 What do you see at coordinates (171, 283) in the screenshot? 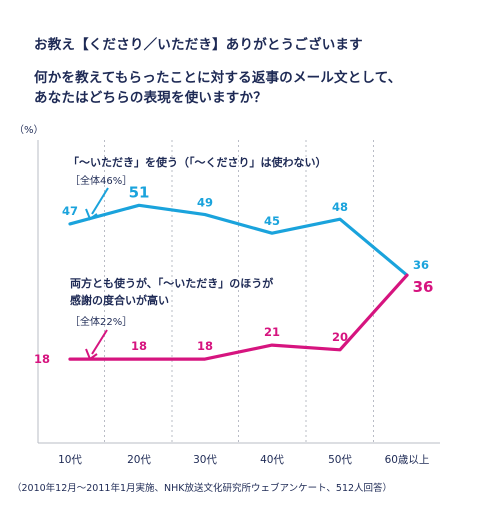
I see `series-2-name-line-1: 両方とも使うが、「～いただき」のほうが` at bounding box center [171, 283].